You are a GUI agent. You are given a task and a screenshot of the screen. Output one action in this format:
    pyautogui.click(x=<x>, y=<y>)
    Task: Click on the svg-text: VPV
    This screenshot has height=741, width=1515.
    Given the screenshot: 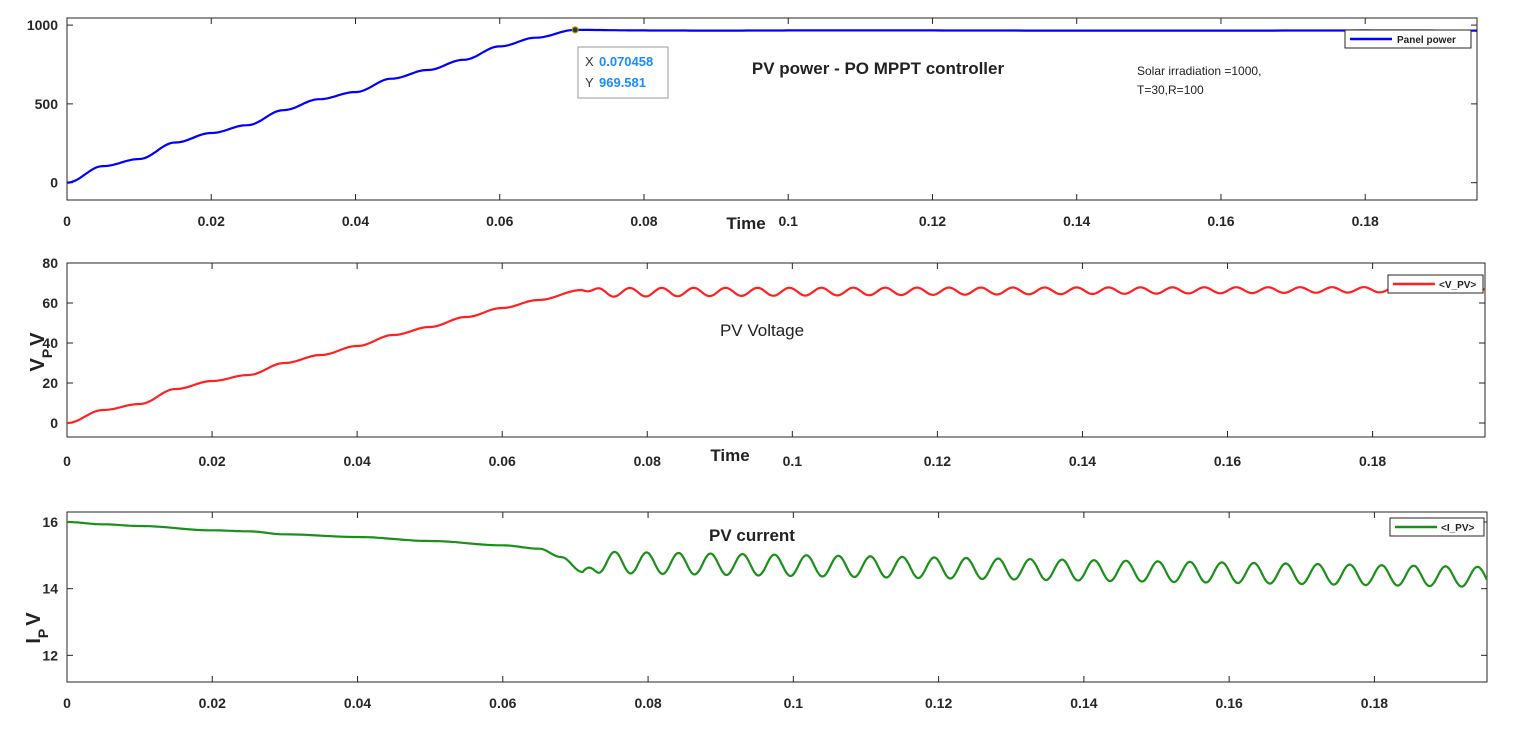 What is the action you would take?
    pyautogui.click(x=41, y=352)
    